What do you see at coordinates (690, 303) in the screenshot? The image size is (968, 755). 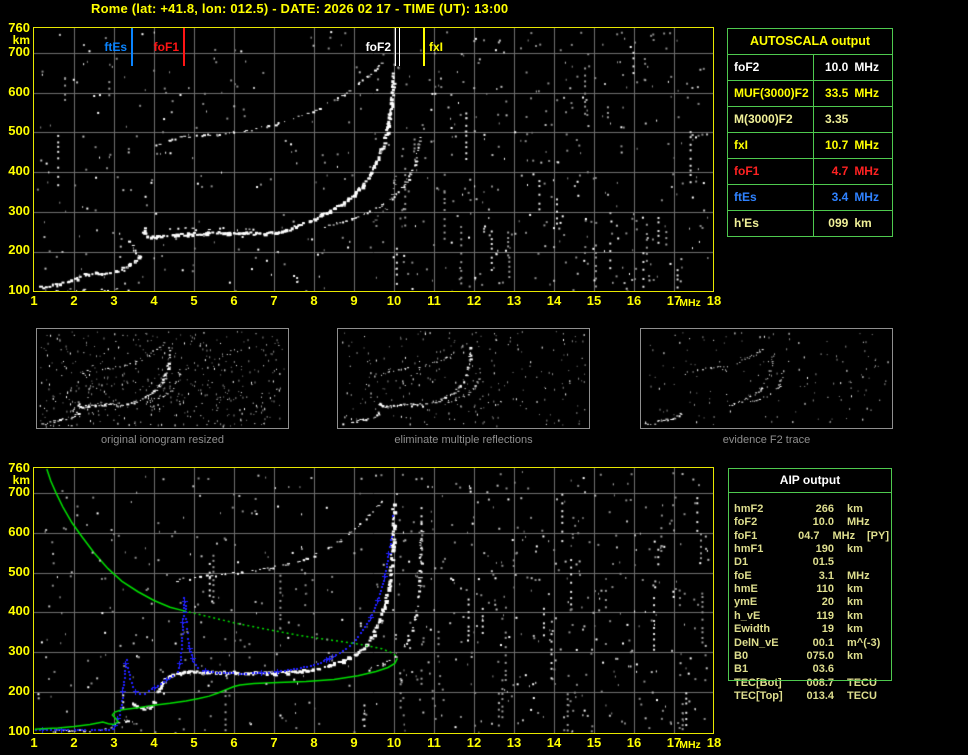 I see `x-axis-unit-label: MHz` at bounding box center [690, 303].